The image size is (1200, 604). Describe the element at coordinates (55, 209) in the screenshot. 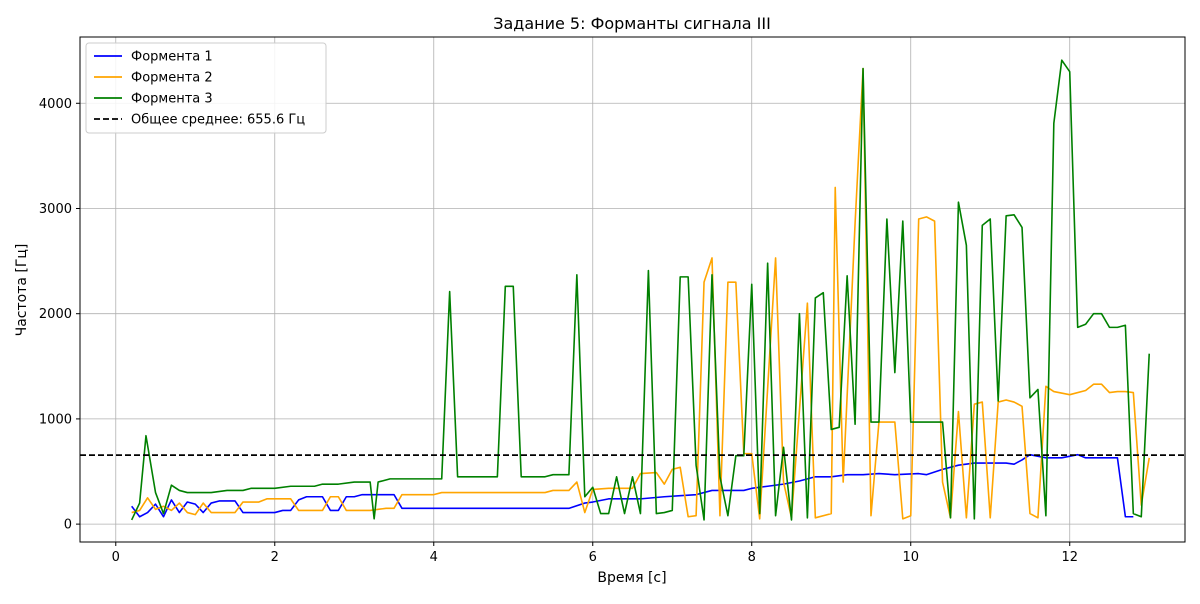

I see `y-tick-label: 3000` at that location.